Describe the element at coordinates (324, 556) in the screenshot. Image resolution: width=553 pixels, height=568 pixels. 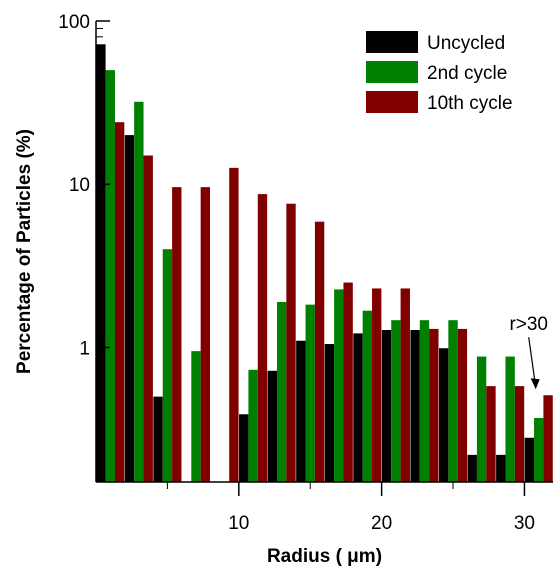
I see `x-axis-title: Radius ( μm)` at that location.